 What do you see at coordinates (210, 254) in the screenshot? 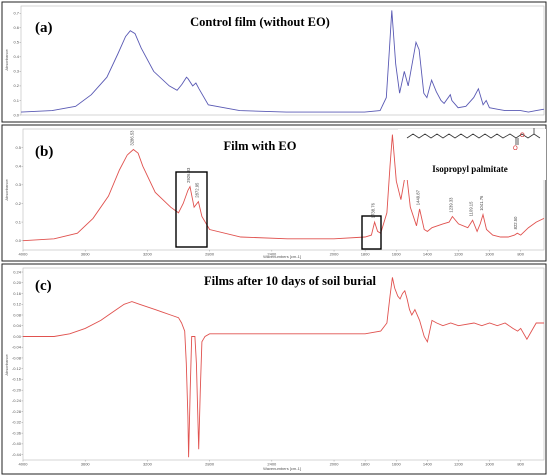
I see `panel-b-x-tick-label: 2800` at bounding box center [210, 254].